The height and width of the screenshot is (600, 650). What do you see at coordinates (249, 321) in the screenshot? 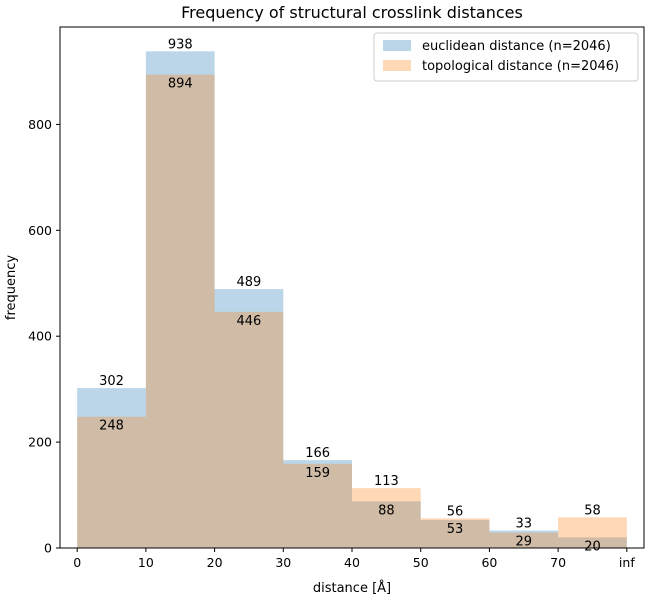
I see `bar-label-topological-2: 446` at bounding box center [249, 321].